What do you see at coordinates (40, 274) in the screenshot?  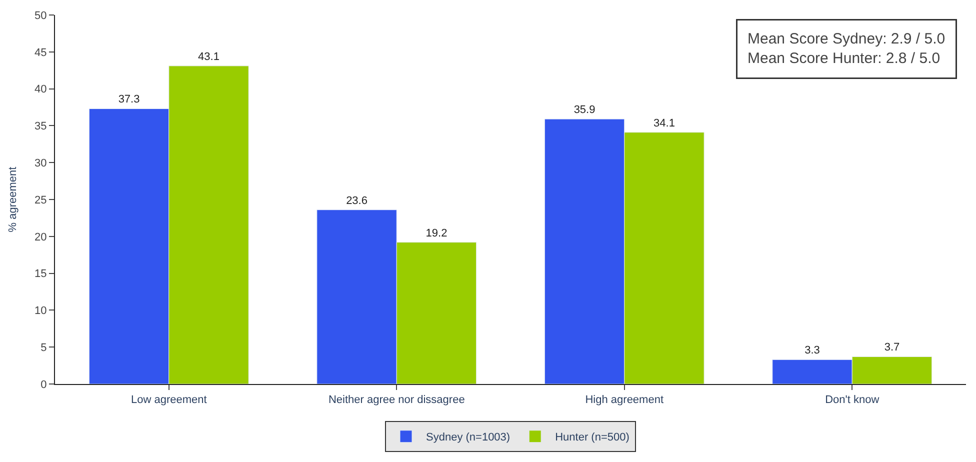 I see `y-tick-label: 15` at bounding box center [40, 274].